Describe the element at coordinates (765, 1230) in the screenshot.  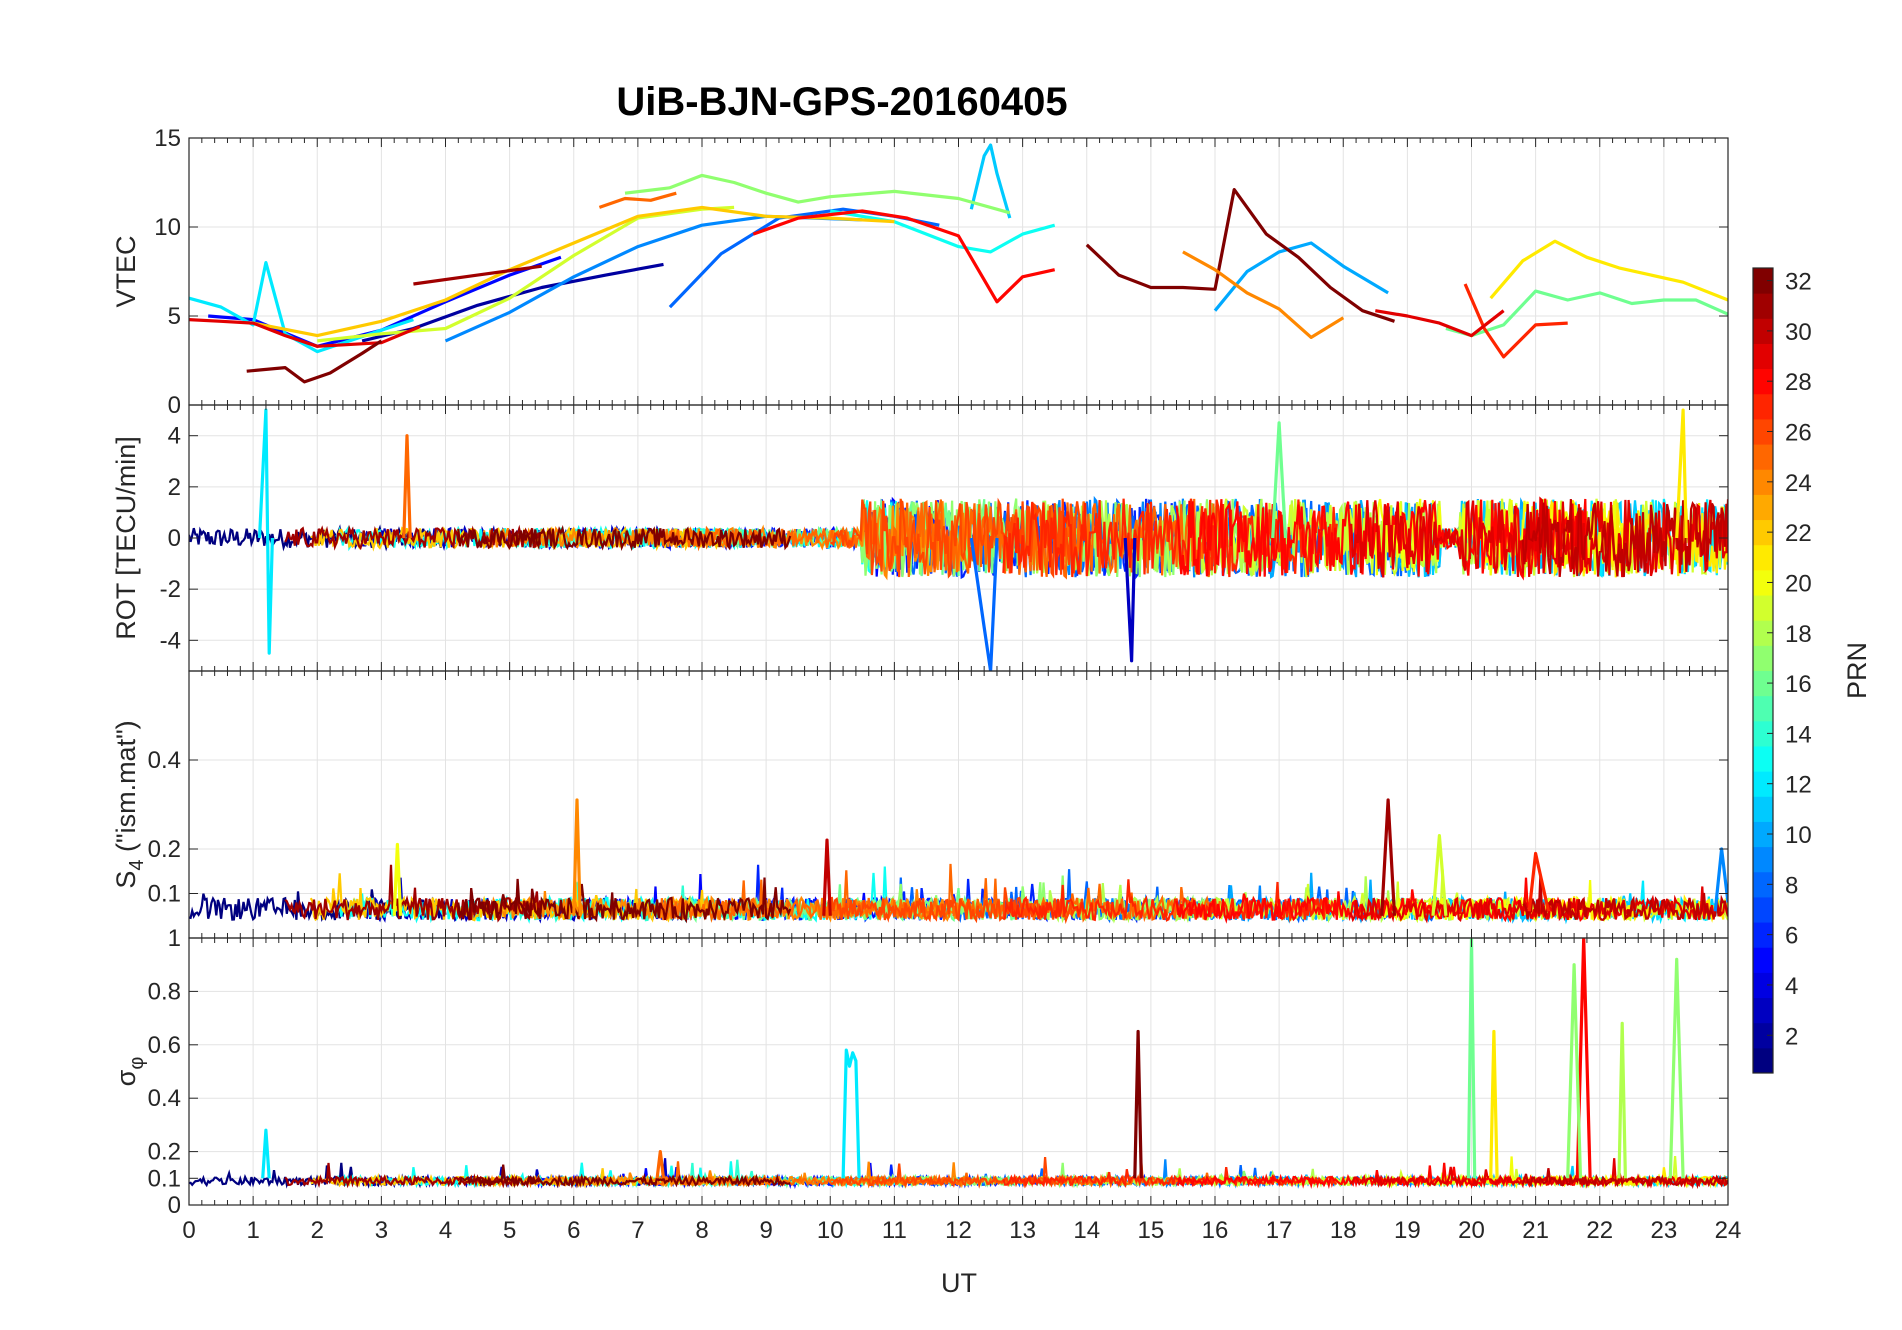
I see `x-tick-label: 9` at that location.